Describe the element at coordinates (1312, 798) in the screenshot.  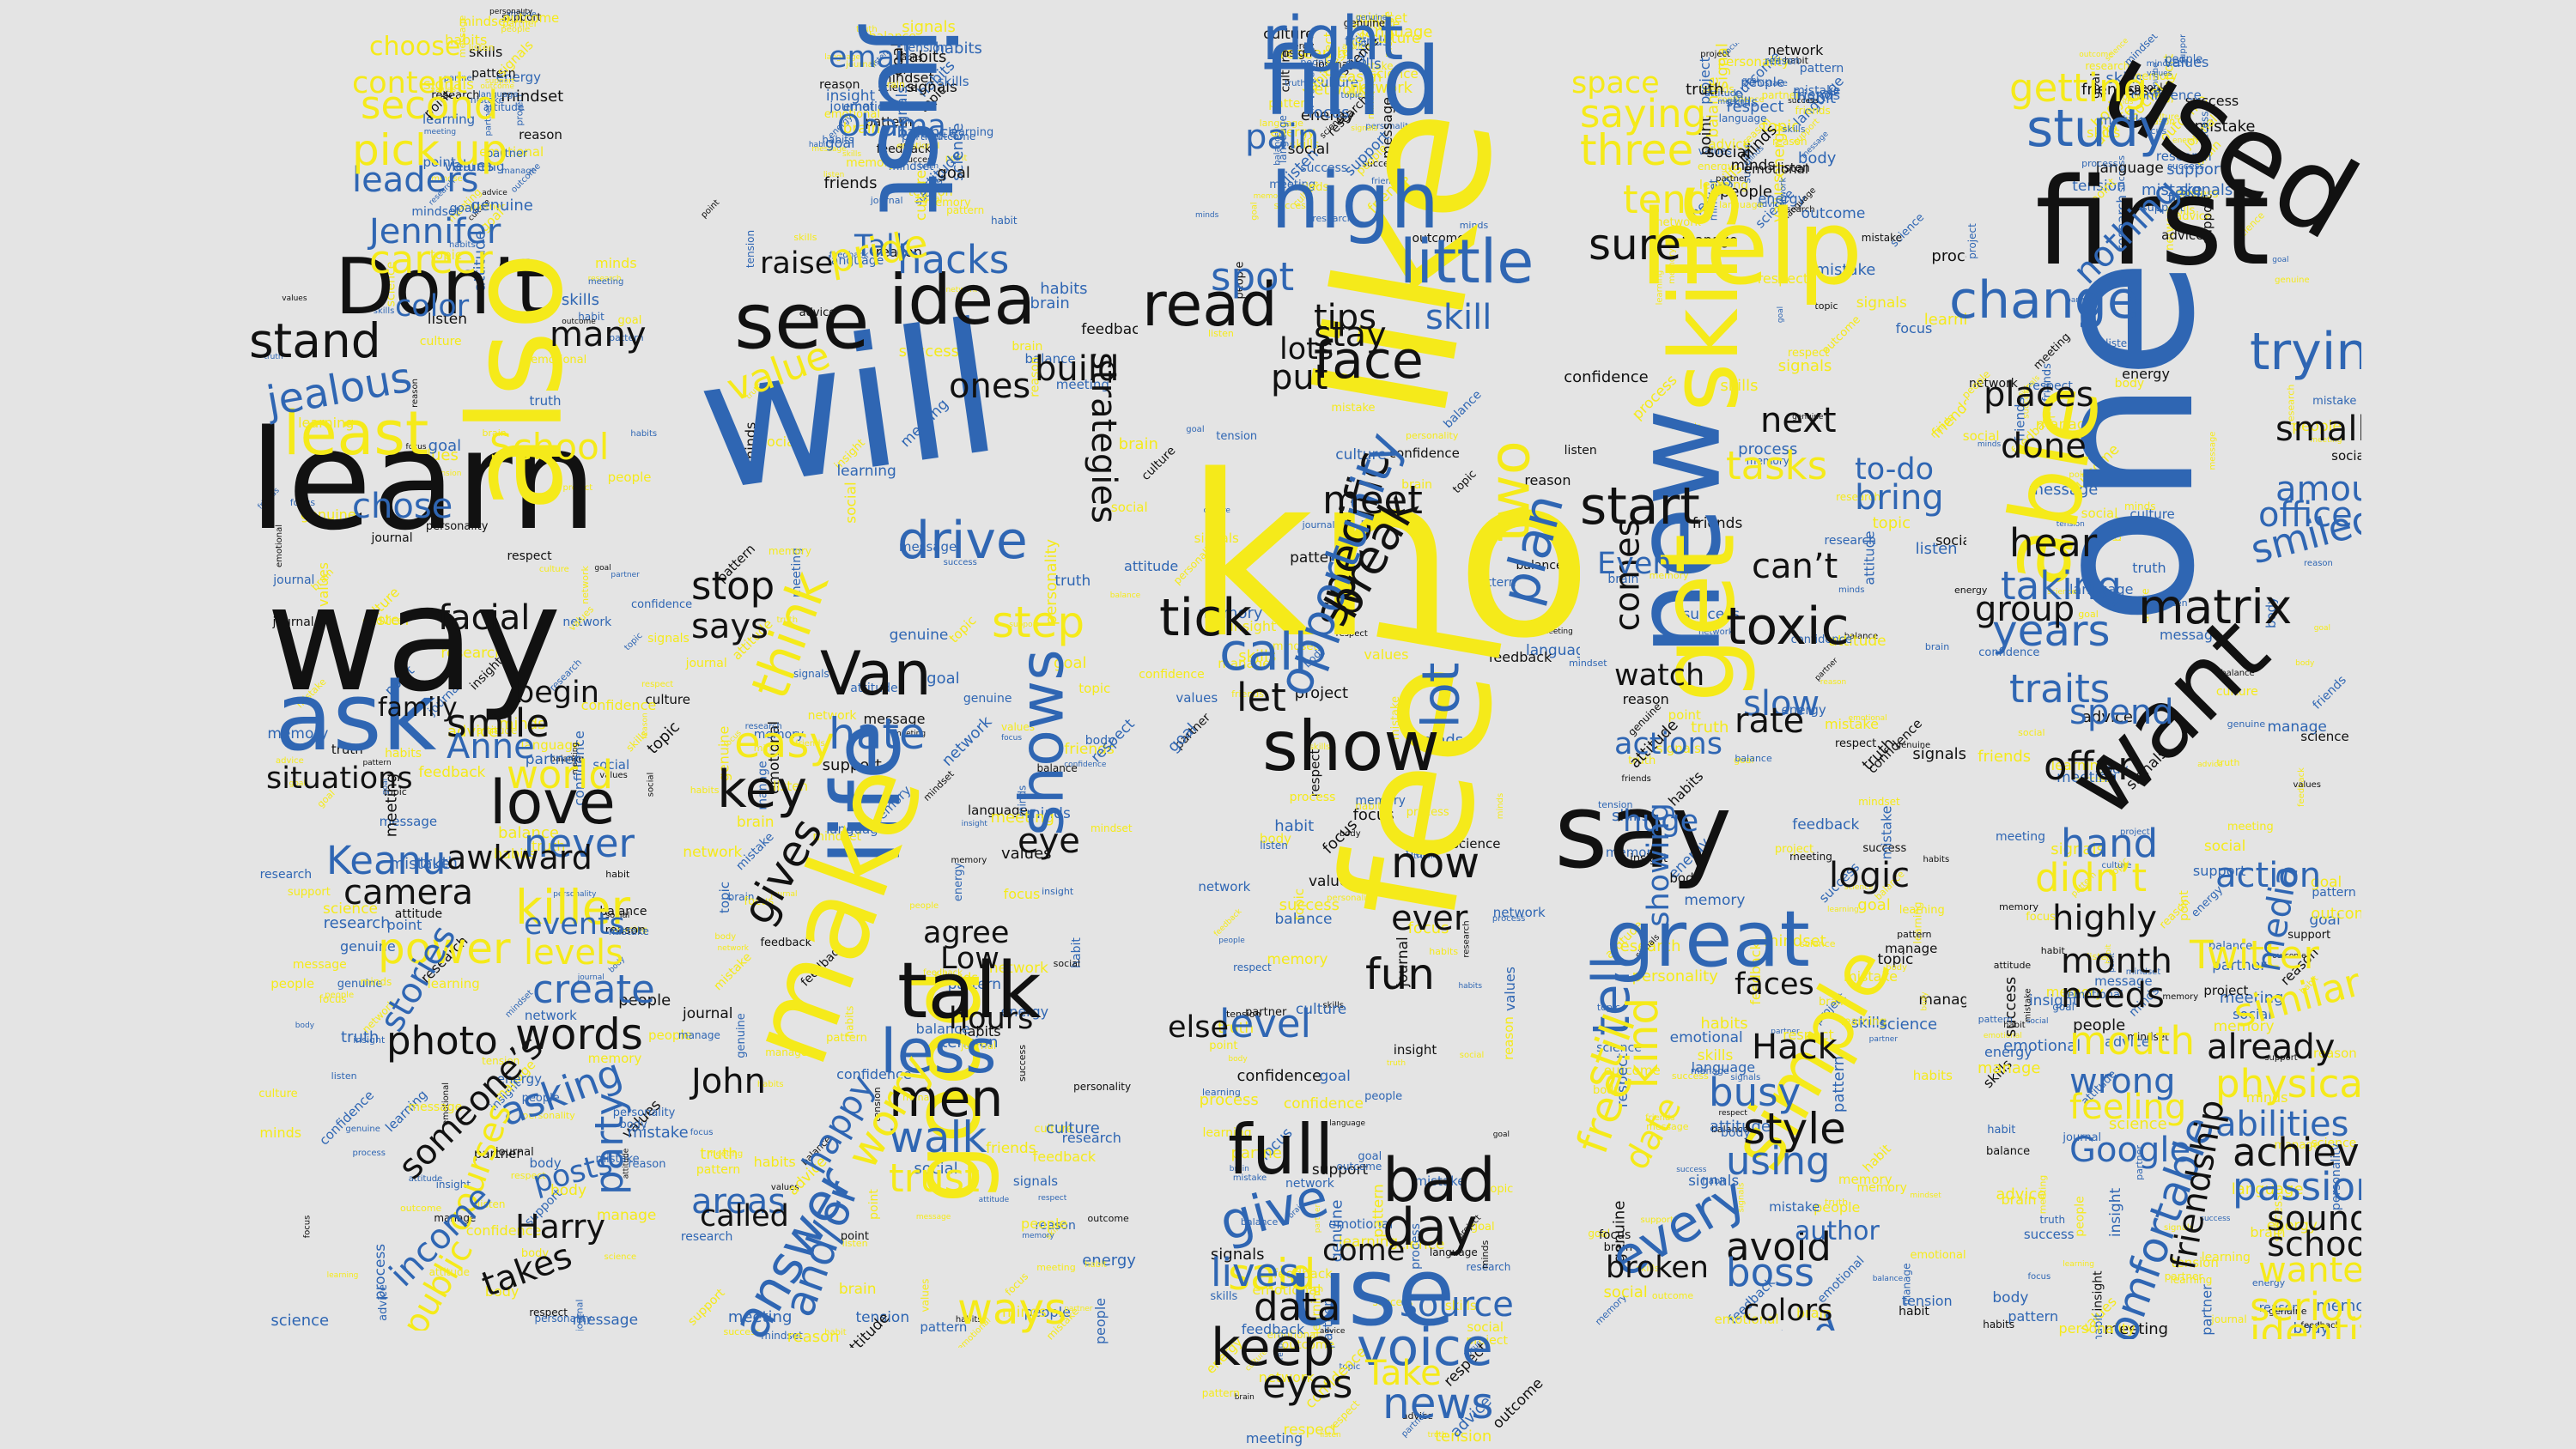
I see `filler-word: process` at that location.